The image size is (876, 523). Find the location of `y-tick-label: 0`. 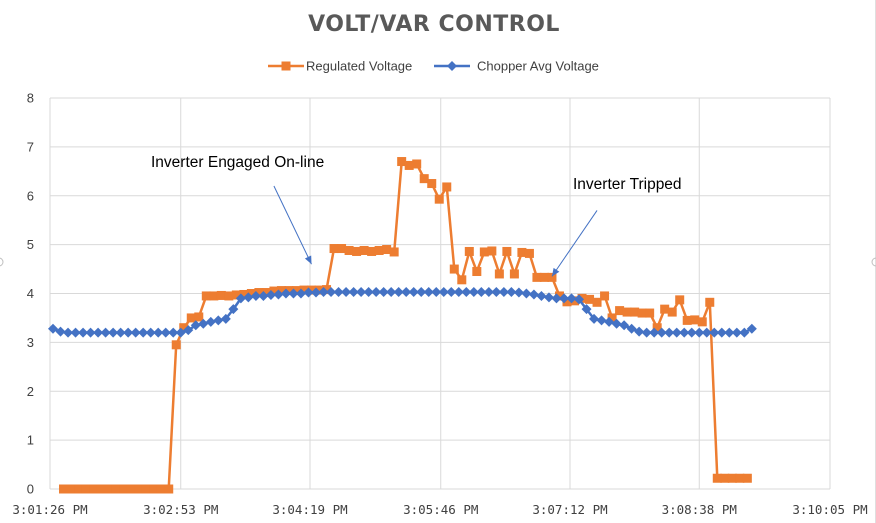

y-tick-label: 0 is located at coordinates (30, 489).